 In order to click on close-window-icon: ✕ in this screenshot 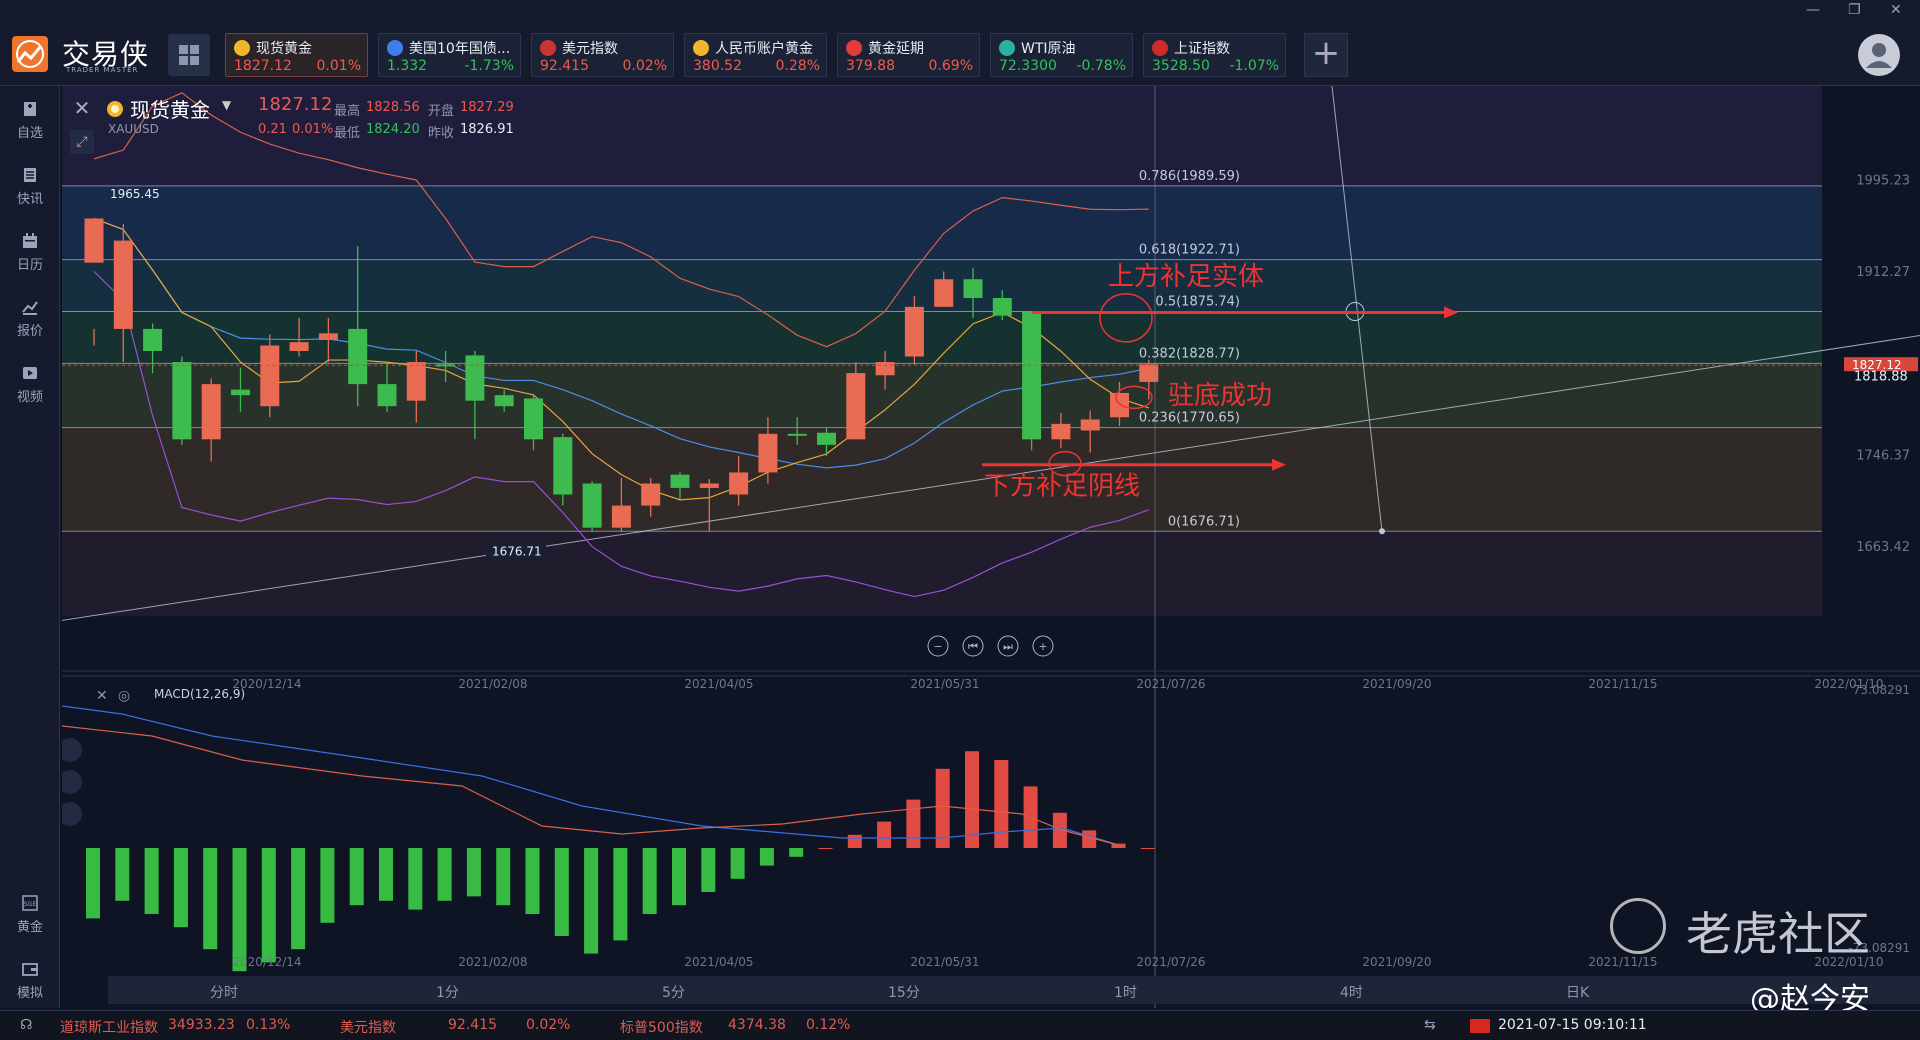, I will do `click(1896, 10)`.